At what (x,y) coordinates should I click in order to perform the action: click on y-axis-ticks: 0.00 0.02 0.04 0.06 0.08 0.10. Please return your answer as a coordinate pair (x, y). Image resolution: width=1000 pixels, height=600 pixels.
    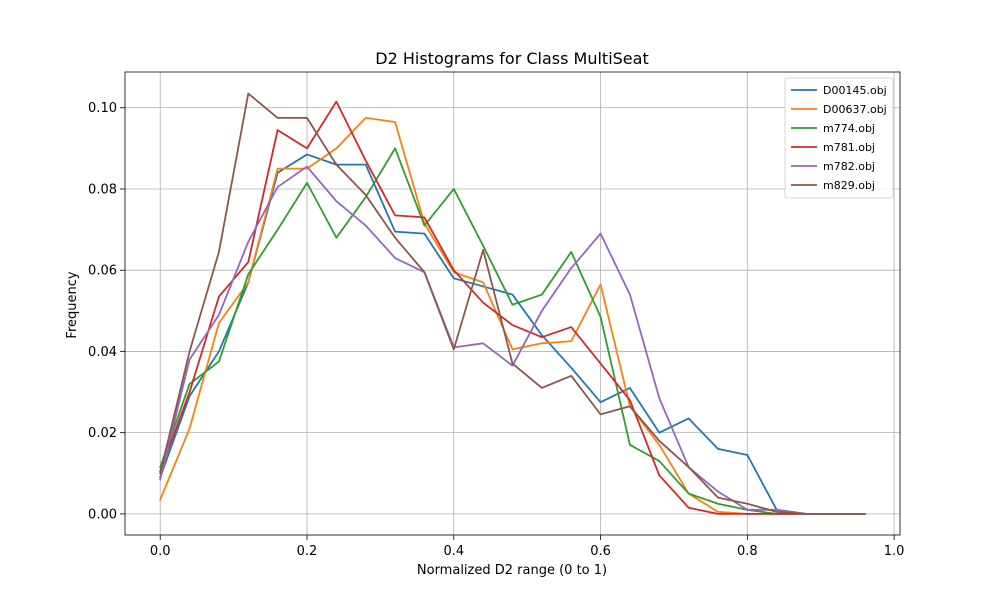
    Looking at the image, I should click on (106, 311).